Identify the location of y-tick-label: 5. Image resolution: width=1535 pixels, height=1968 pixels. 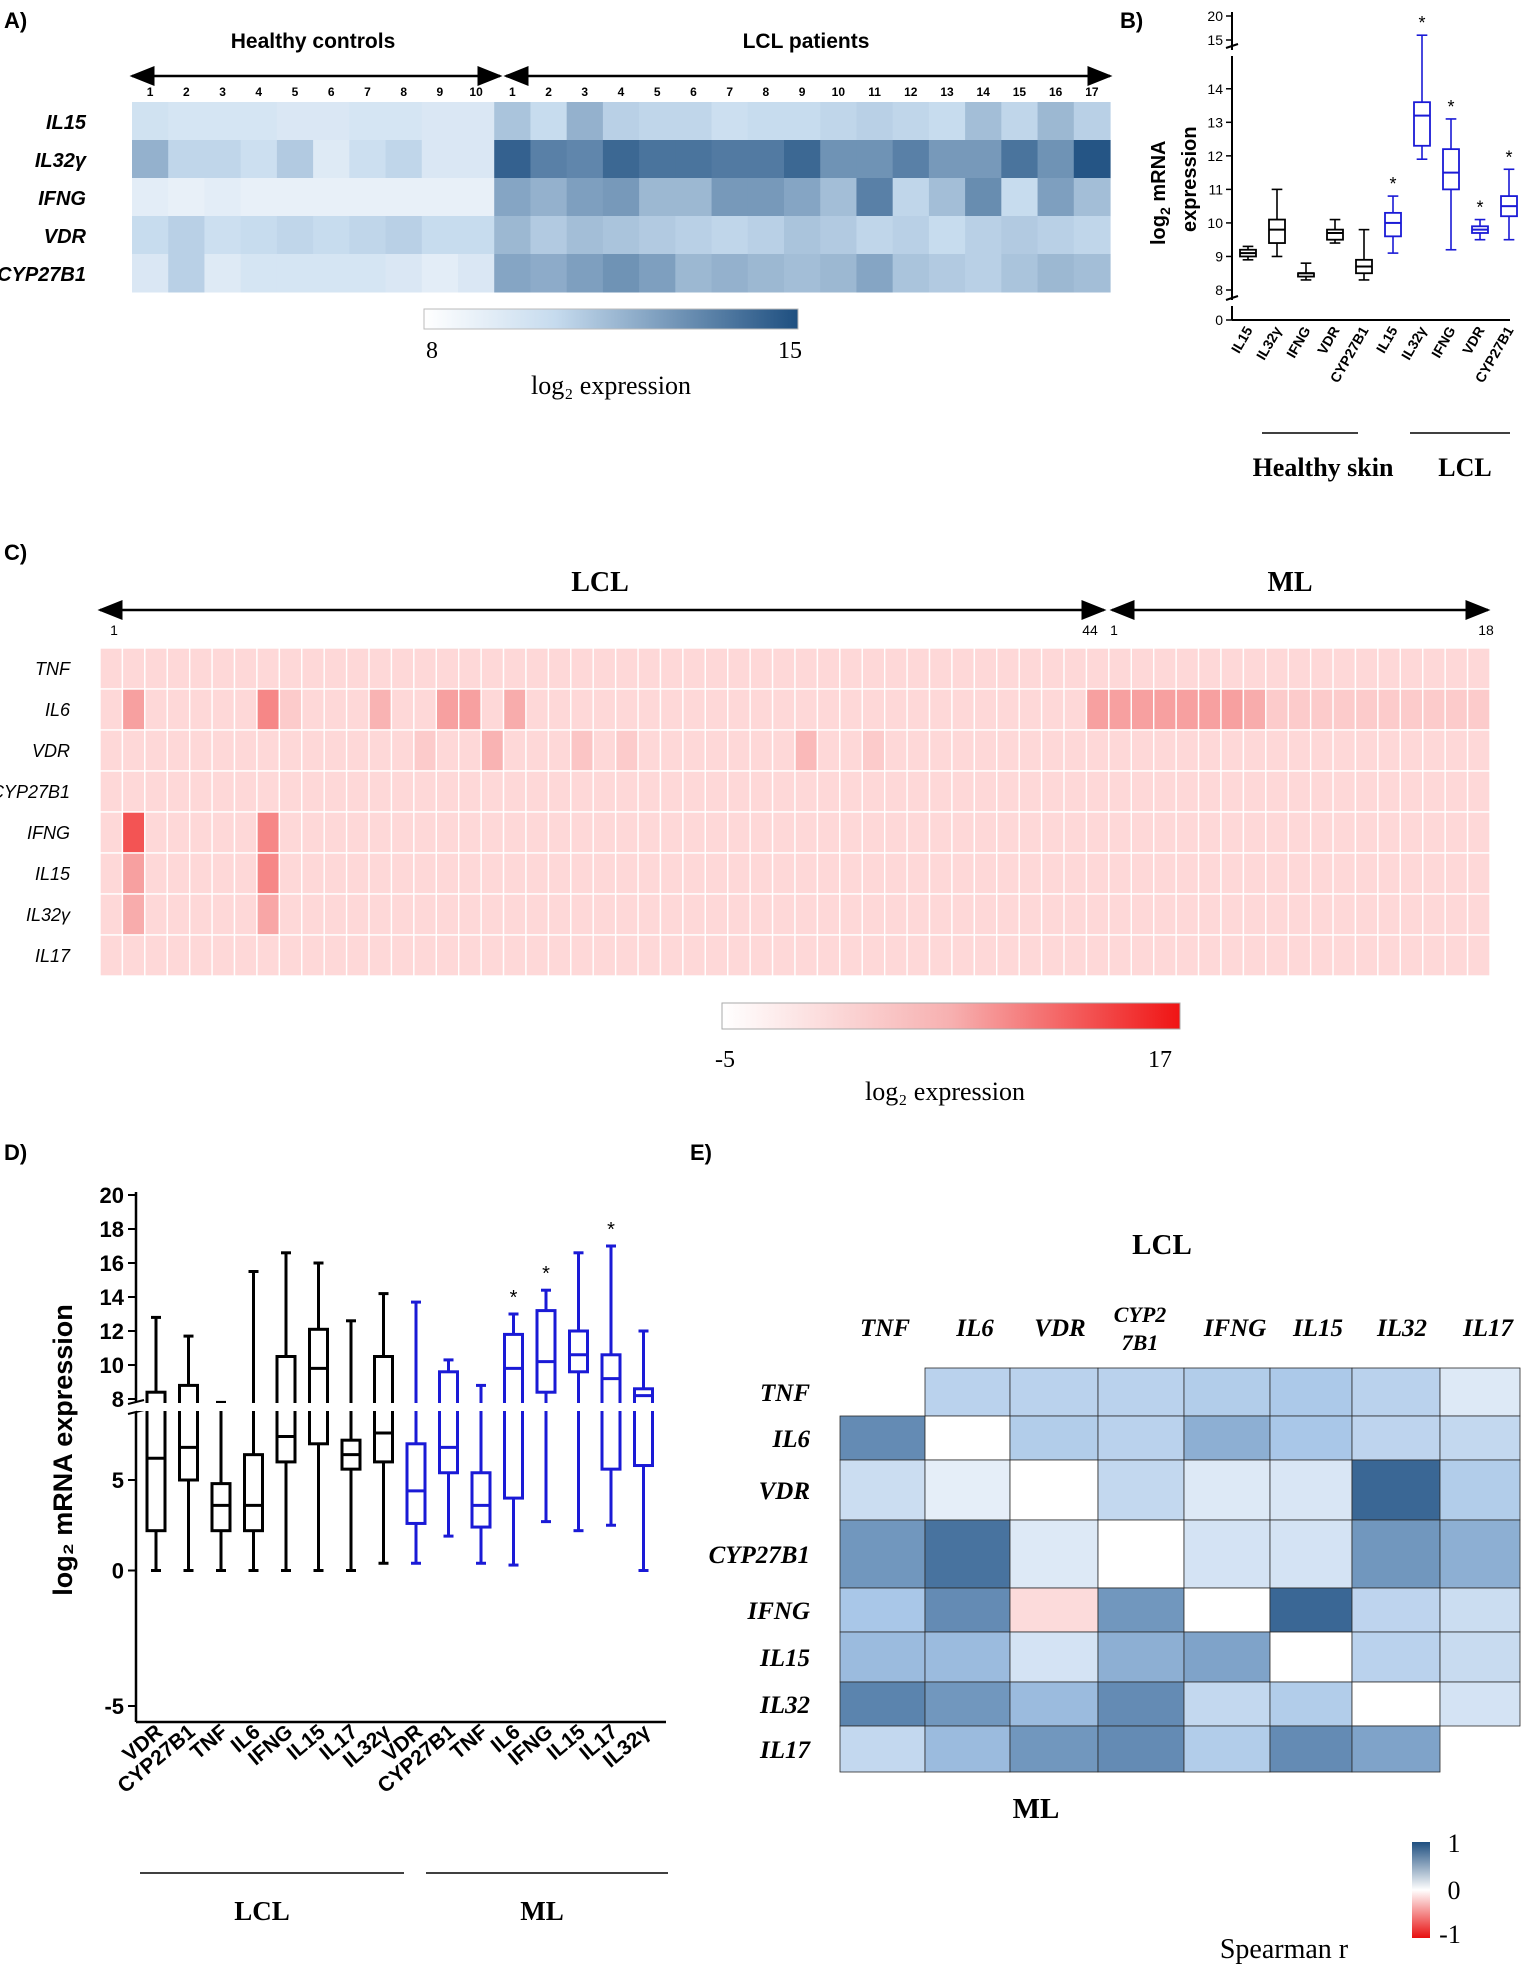
(118, 1480).